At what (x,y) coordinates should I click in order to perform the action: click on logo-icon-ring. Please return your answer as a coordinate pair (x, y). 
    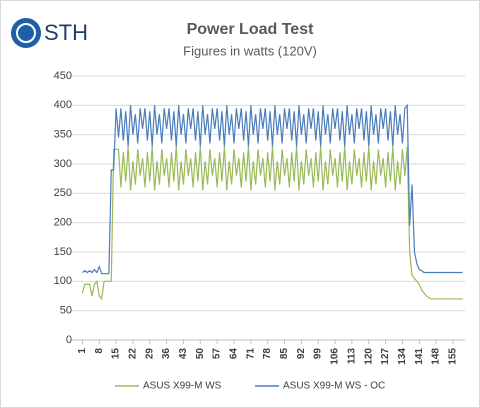
    Looking at the image, I should click on (26, 33).